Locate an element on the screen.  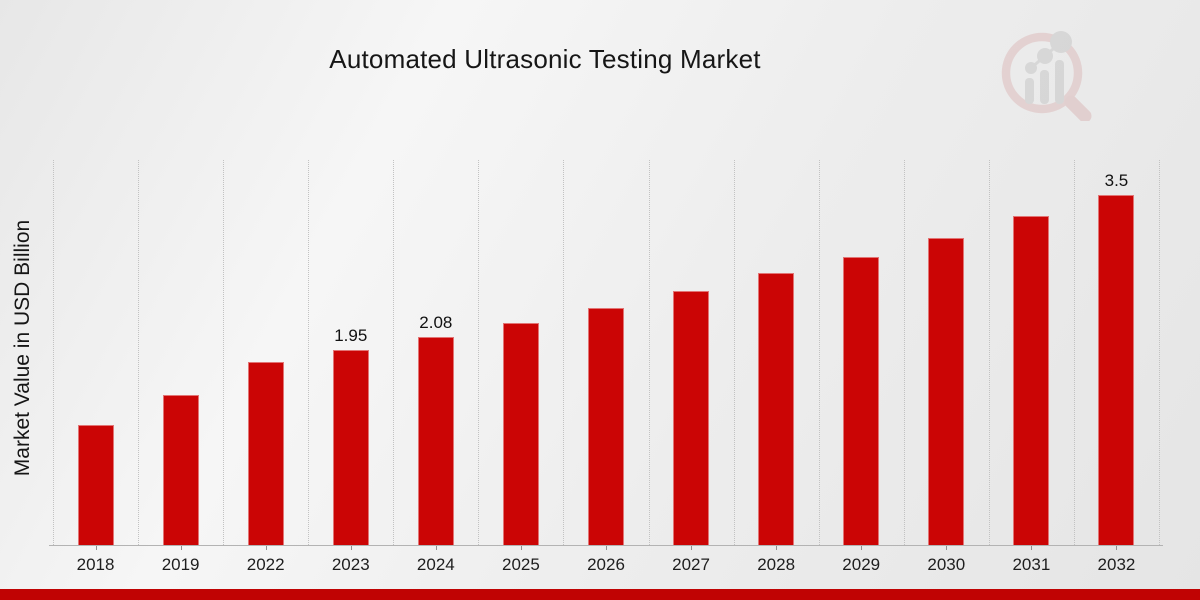
logo-bar-chart-icon is located at coordinates (1044, 82).